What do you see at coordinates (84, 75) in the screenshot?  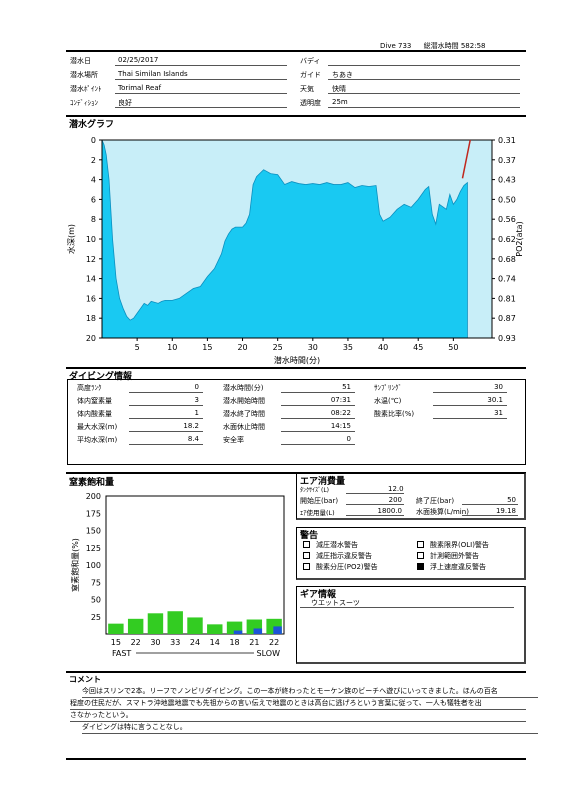 I see `place-label: 潜水場所` at bounding box center [84, 75].